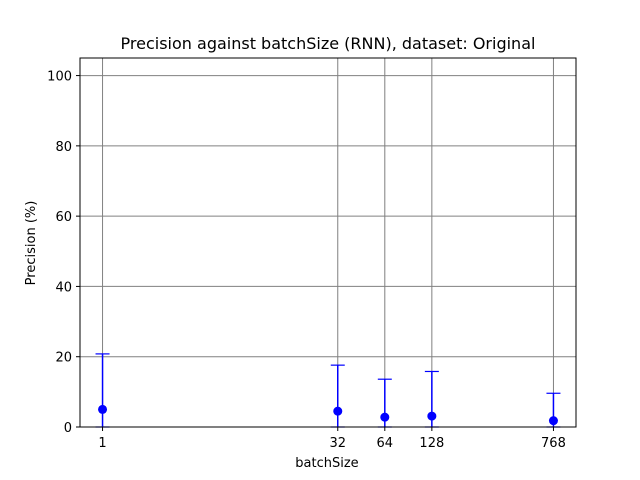 Image resolution: width=640 pixels, height=480 pixels. What do you see at coordinates (431, 443) in the screenshot?
I see `x-tick-label: 128` at bounding box center [431, 443].